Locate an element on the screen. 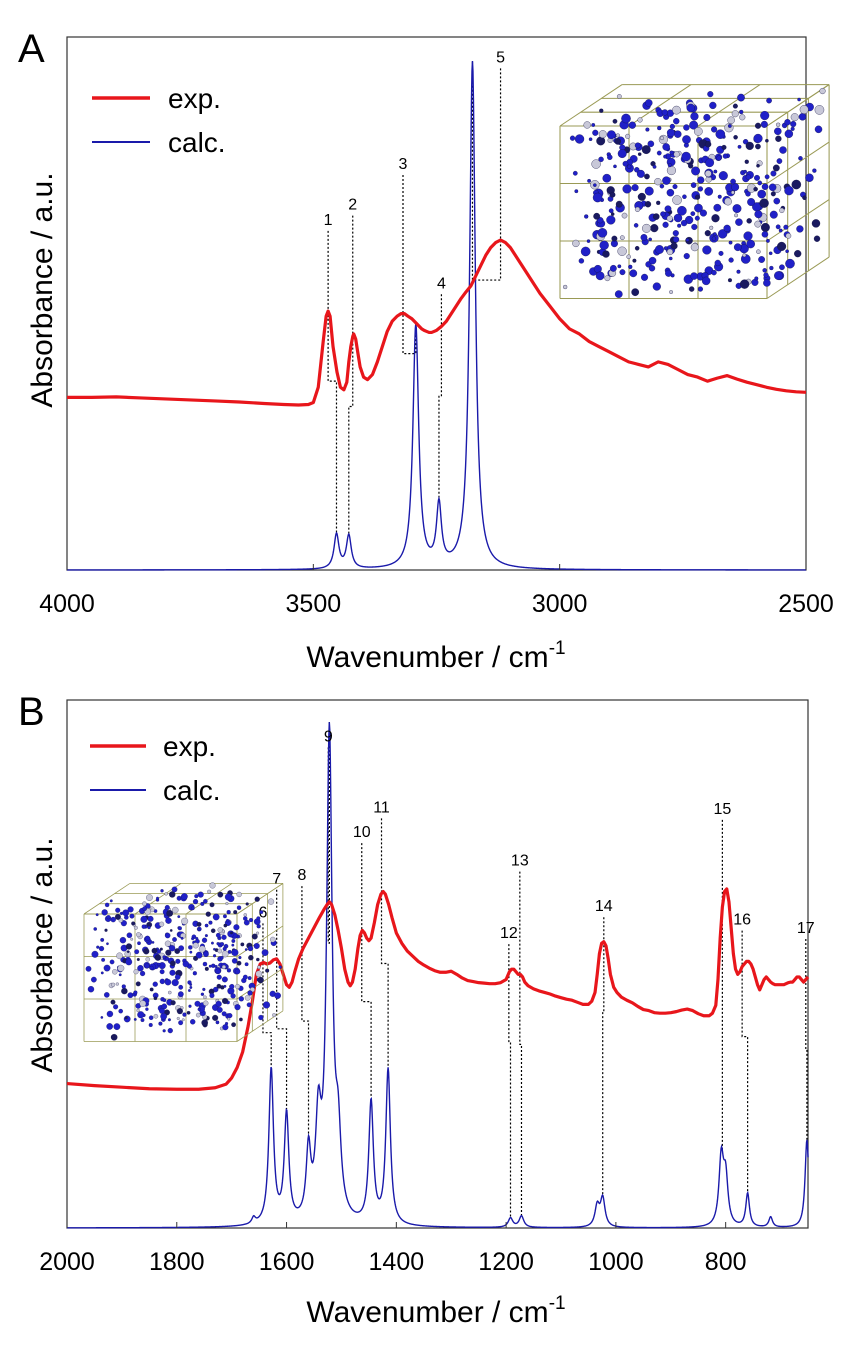 The width and height of the screenshot is (868, 1354). panel-b-x-axis-label: Wavenumber / cm-1 is located at coordinates (435, 1311).